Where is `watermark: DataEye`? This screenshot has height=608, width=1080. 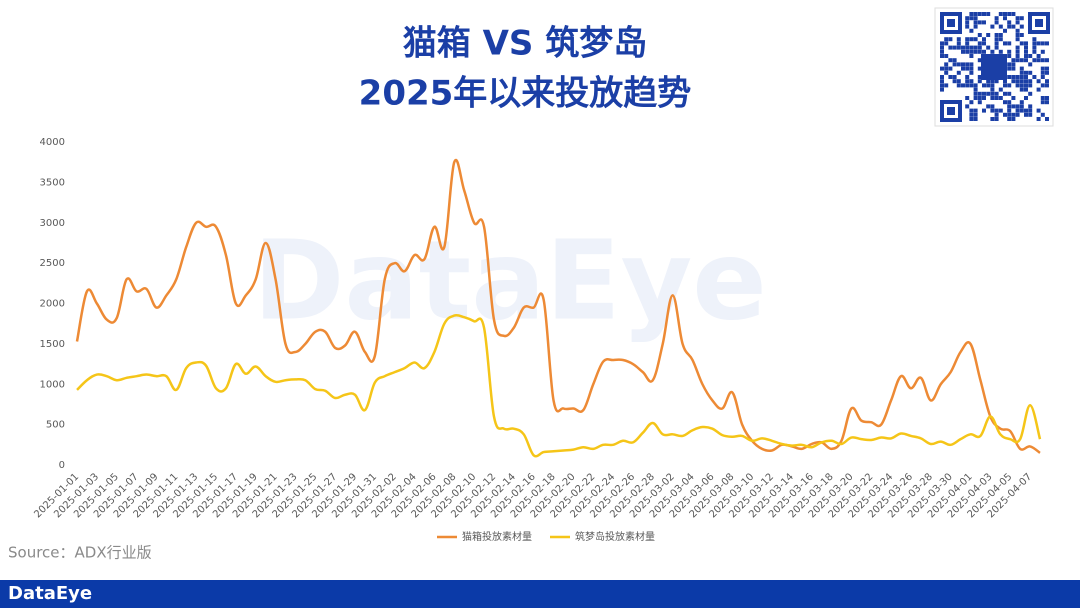
watermark: DataEye is located at coordinates (510, 280).